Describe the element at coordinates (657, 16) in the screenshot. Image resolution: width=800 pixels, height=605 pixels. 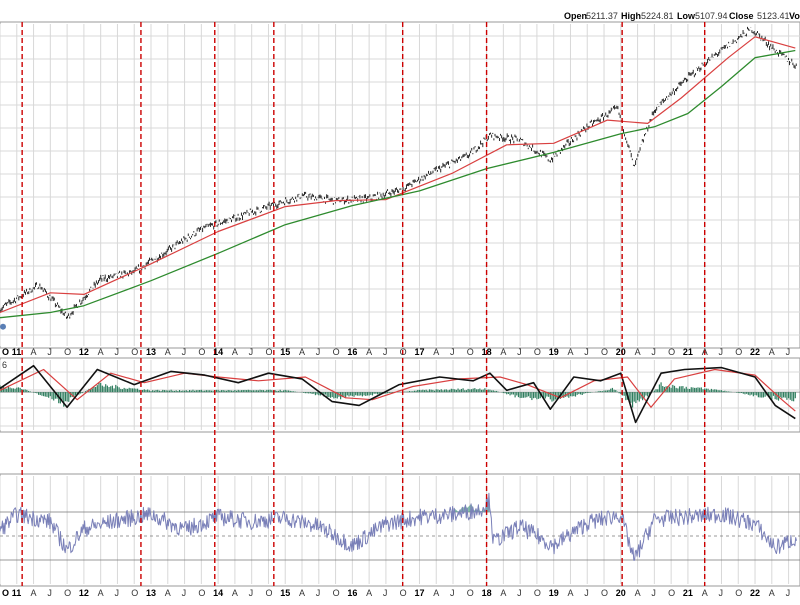
I see `high-value: 5224.81` at that location.